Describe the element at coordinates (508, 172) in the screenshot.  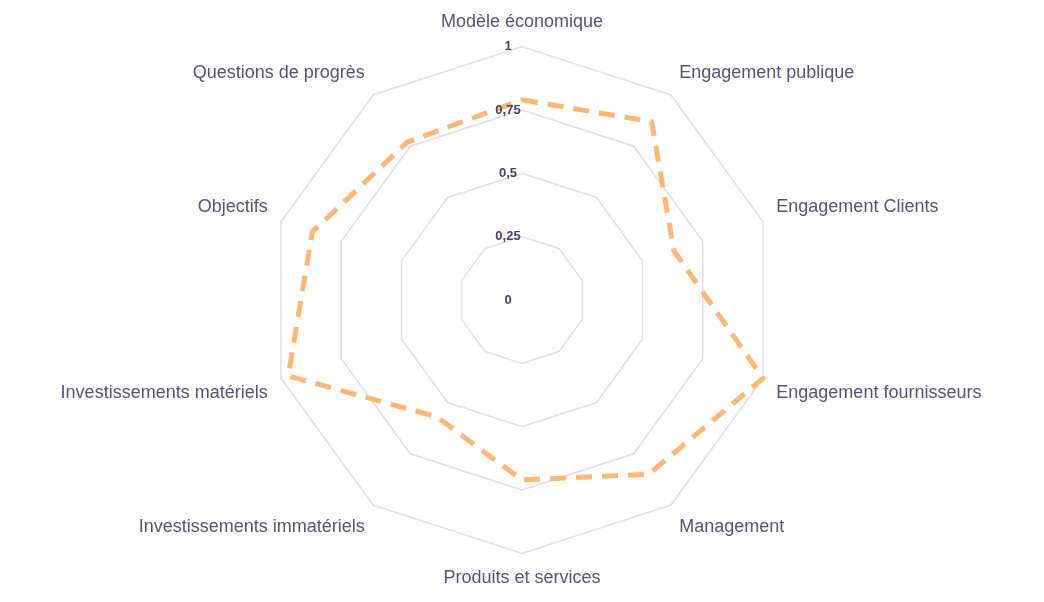
I see `y-tick-label: 0,5` at that location.